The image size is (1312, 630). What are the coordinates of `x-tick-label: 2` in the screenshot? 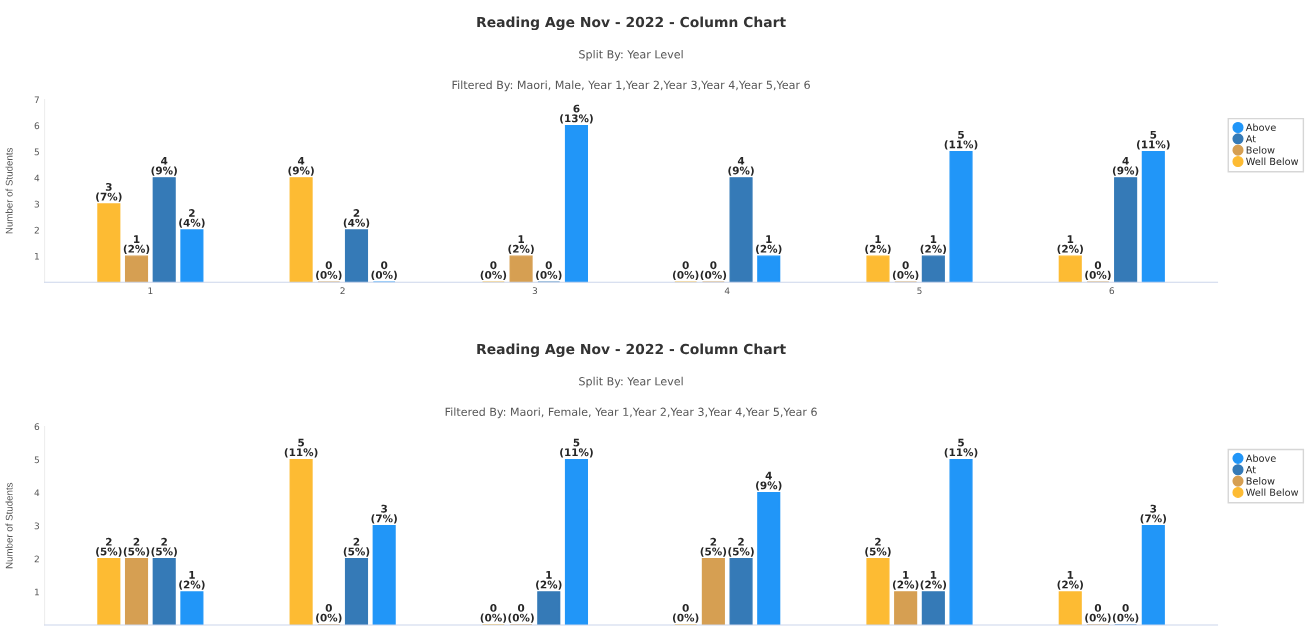 It's located at (342, 290).